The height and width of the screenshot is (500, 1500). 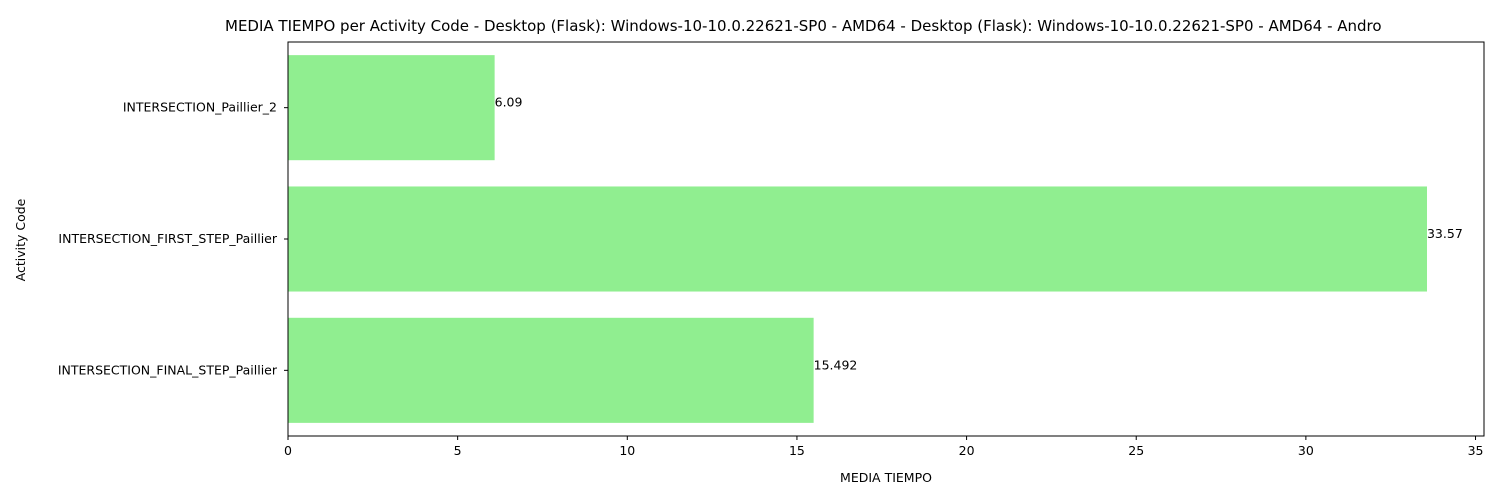 What do you see at coordinates (1445, 233) in the screenshot?
I see `data-label-2: 33.57` at bounding box center [1445, 233].